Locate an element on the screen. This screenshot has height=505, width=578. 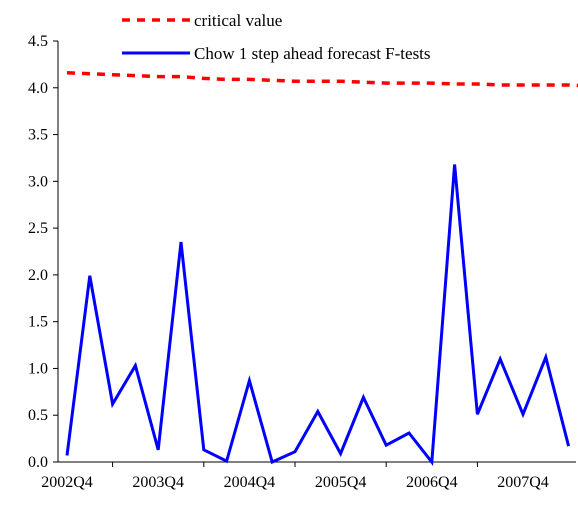
y-tick-label: 0.0 is located at coordinates (38, 462).